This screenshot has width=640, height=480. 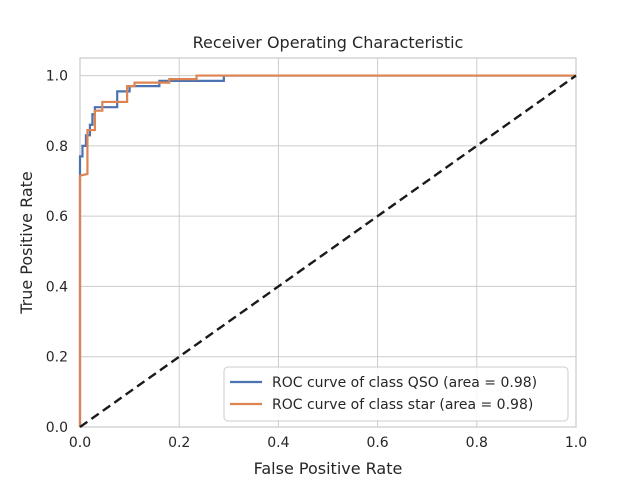 What do you see at coordinates (57, 147) in the screenshot?
I see `y-tick-label: 0.8` at bounding box center [57, 147].